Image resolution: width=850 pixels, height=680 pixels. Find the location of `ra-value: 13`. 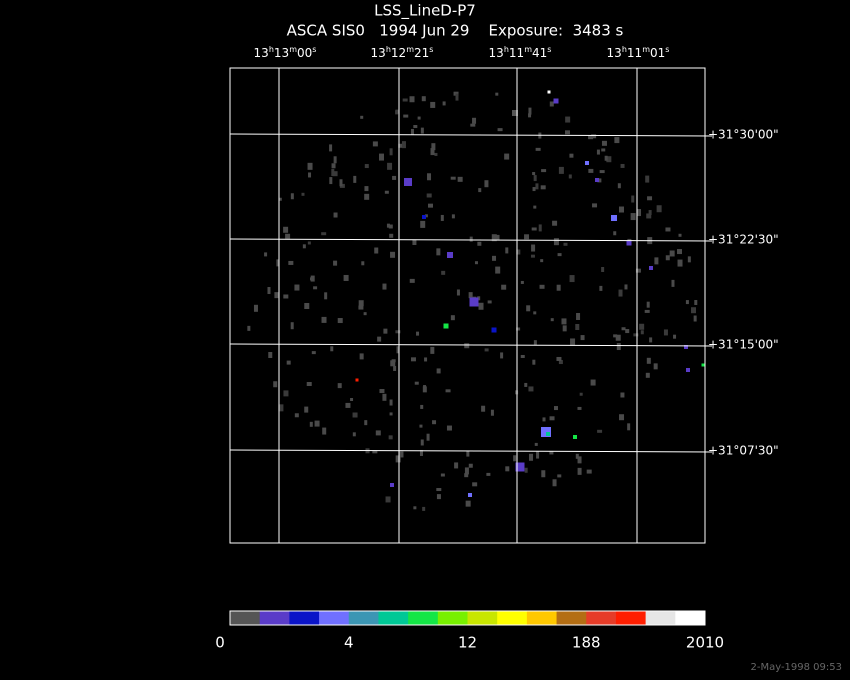

ra-value: 13 is located at coordinates (281, 53).